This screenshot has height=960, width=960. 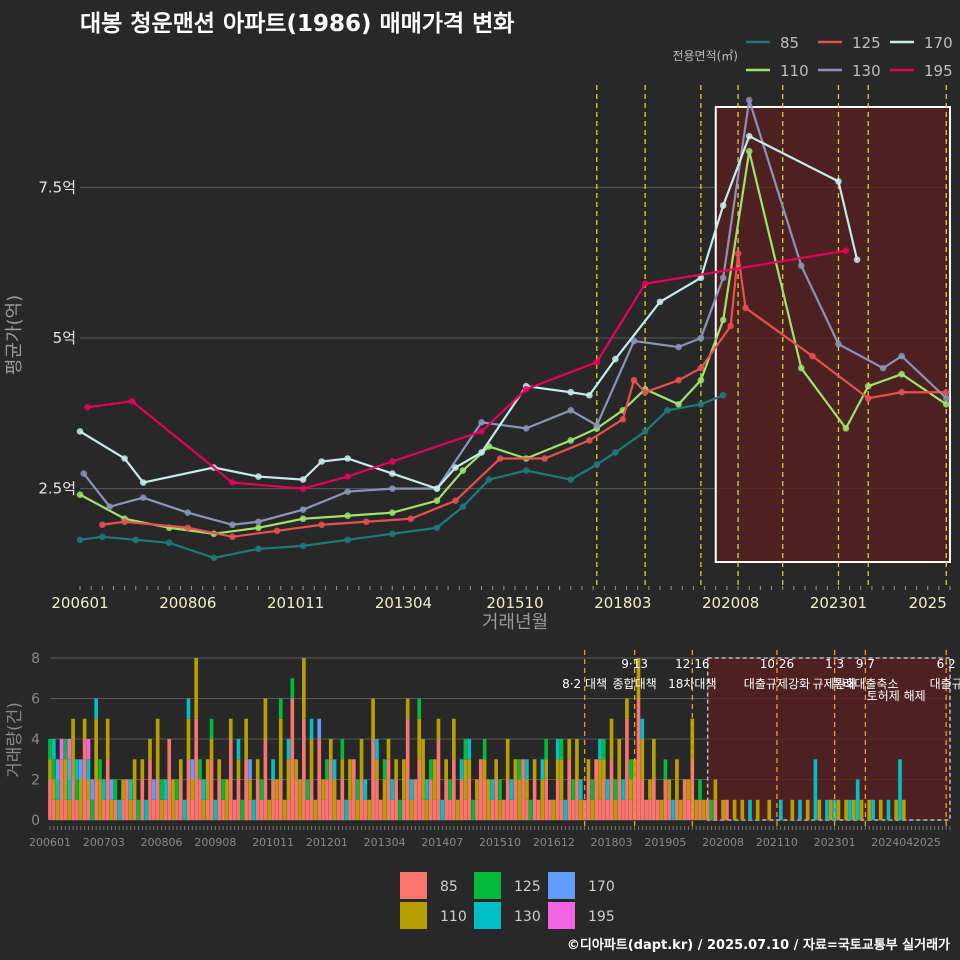 I want to click on x-tick-label-3: 201304, so click(x=403, y=603).